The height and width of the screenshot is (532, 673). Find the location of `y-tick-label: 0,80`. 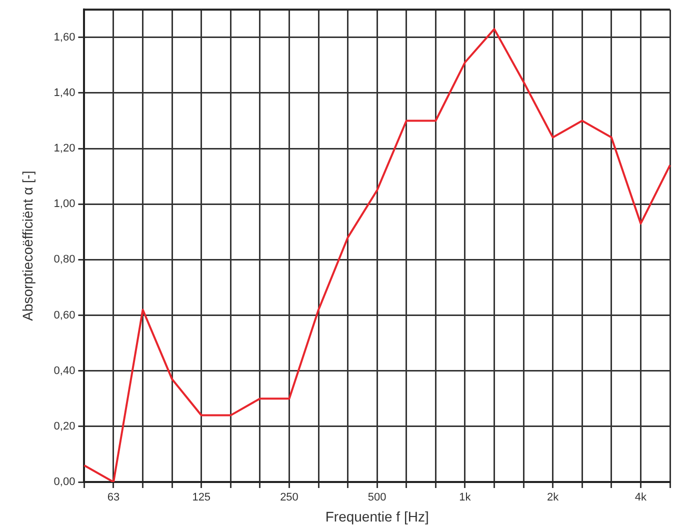

y-tick-label: 0,80 is located at coordinates (65, 260).